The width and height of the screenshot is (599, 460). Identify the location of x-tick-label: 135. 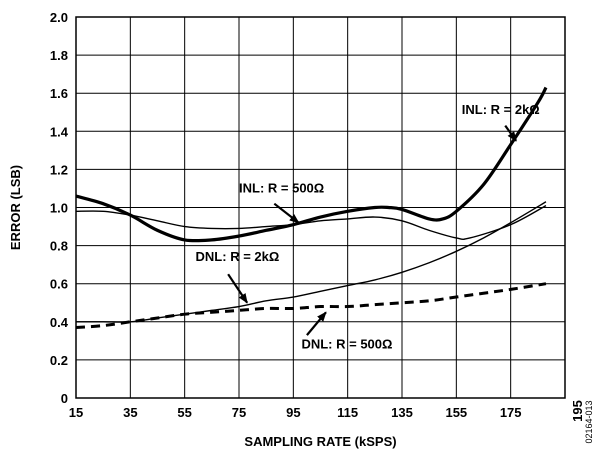
(402, 412).